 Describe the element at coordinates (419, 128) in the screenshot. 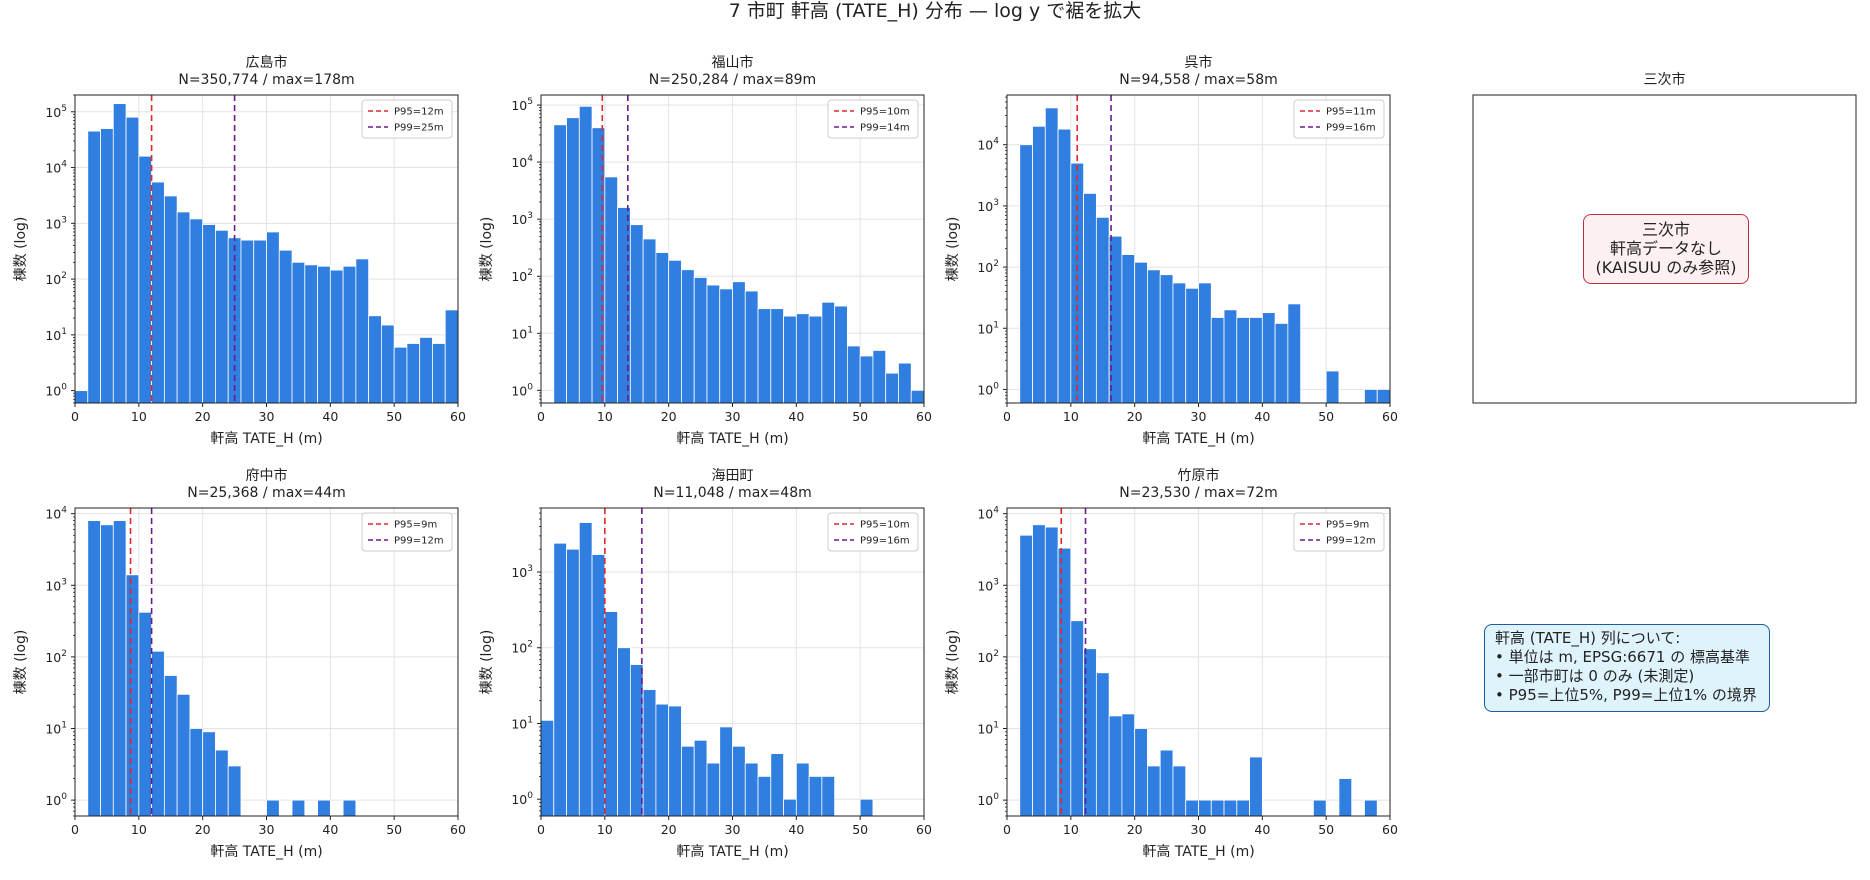

I see `legend-label: P99=25m` at that location.